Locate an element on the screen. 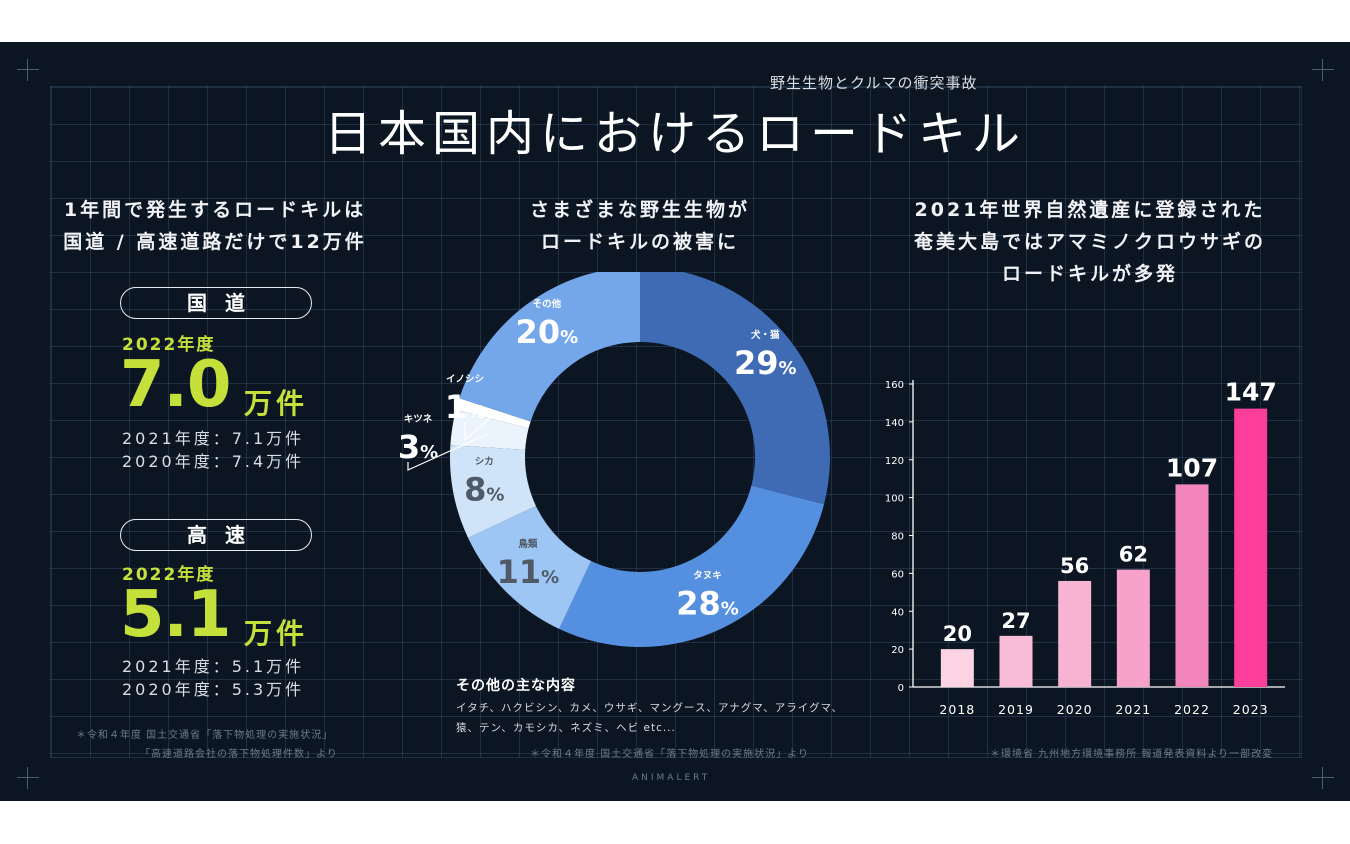 This screenshot has width=1350, height=844. left-source-note-2: 「高速道路会社の落下物処理件数」より is located at coordinates (239, 754).